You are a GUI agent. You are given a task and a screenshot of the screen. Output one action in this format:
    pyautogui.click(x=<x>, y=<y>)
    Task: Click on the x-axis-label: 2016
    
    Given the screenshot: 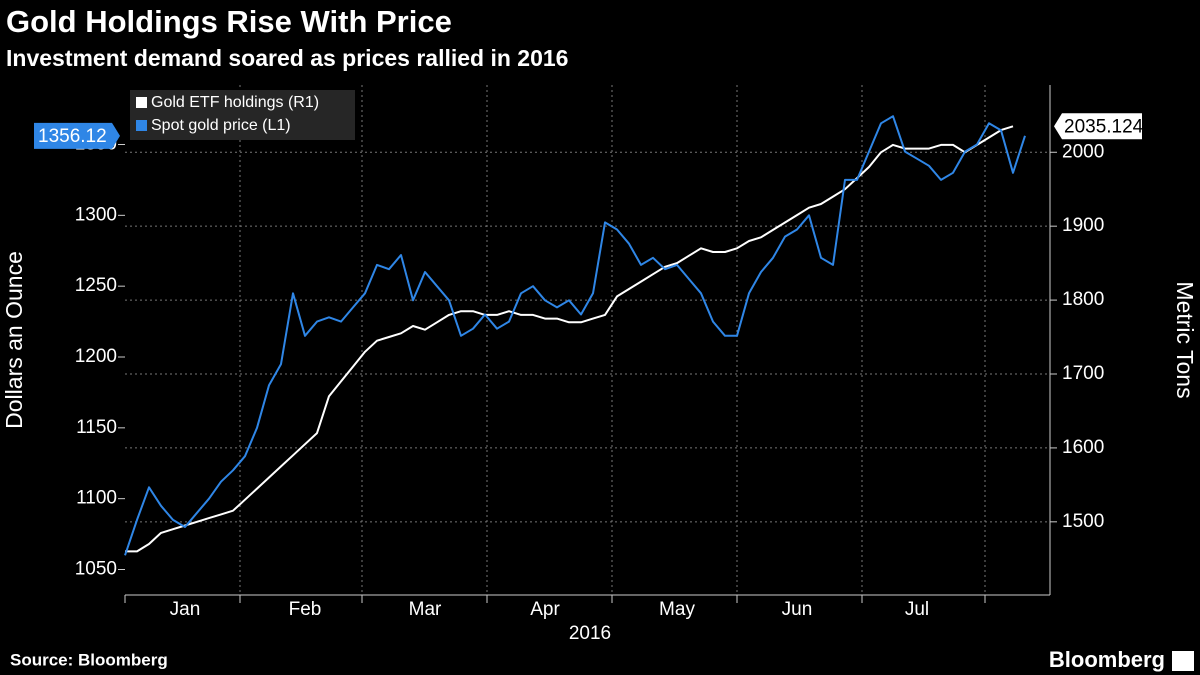 What is the action you would take?
    pyautogui.click(x=590, y=633)
    